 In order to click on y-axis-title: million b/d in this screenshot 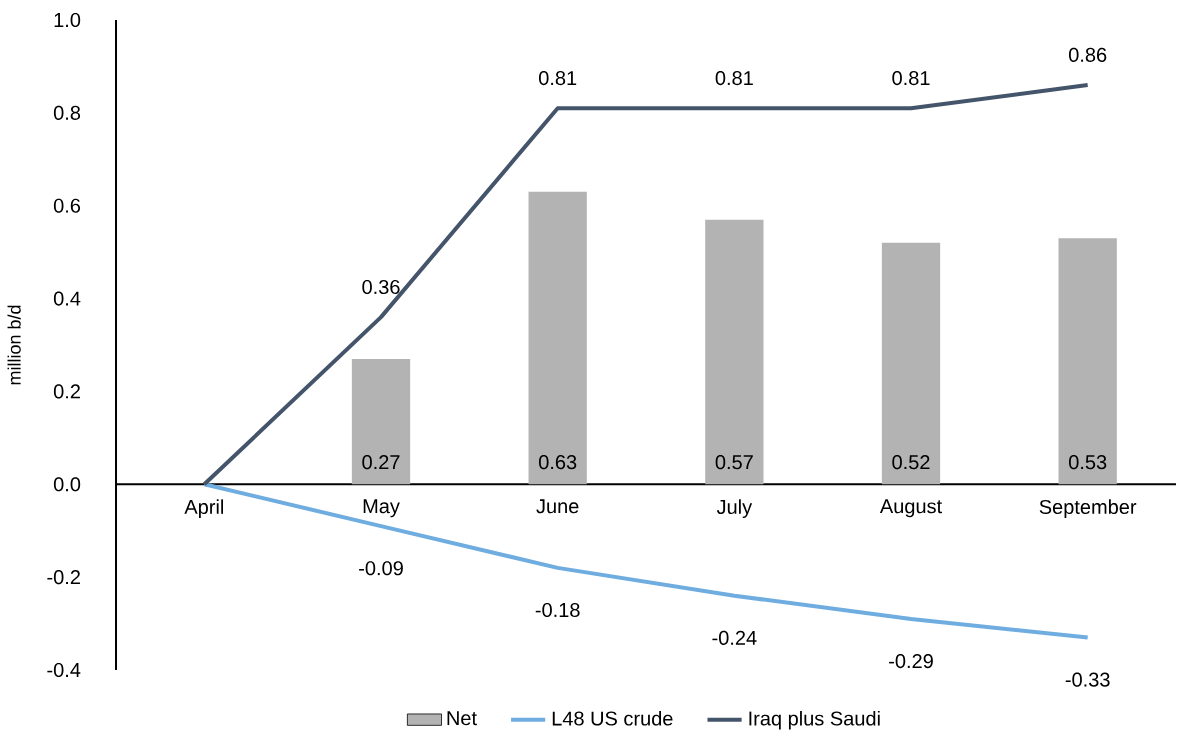, I will do `click(14, 345)`.